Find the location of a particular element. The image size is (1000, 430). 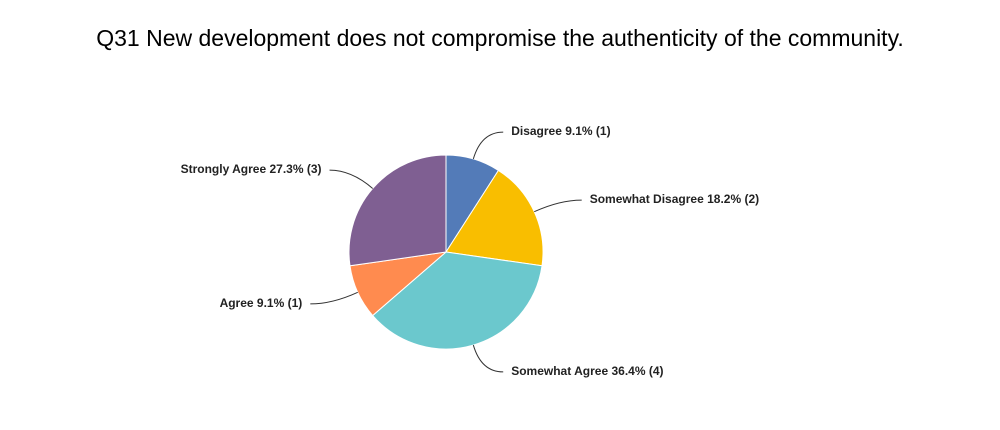

category-label: Strongly Agree is located at coordinates (224, 169).